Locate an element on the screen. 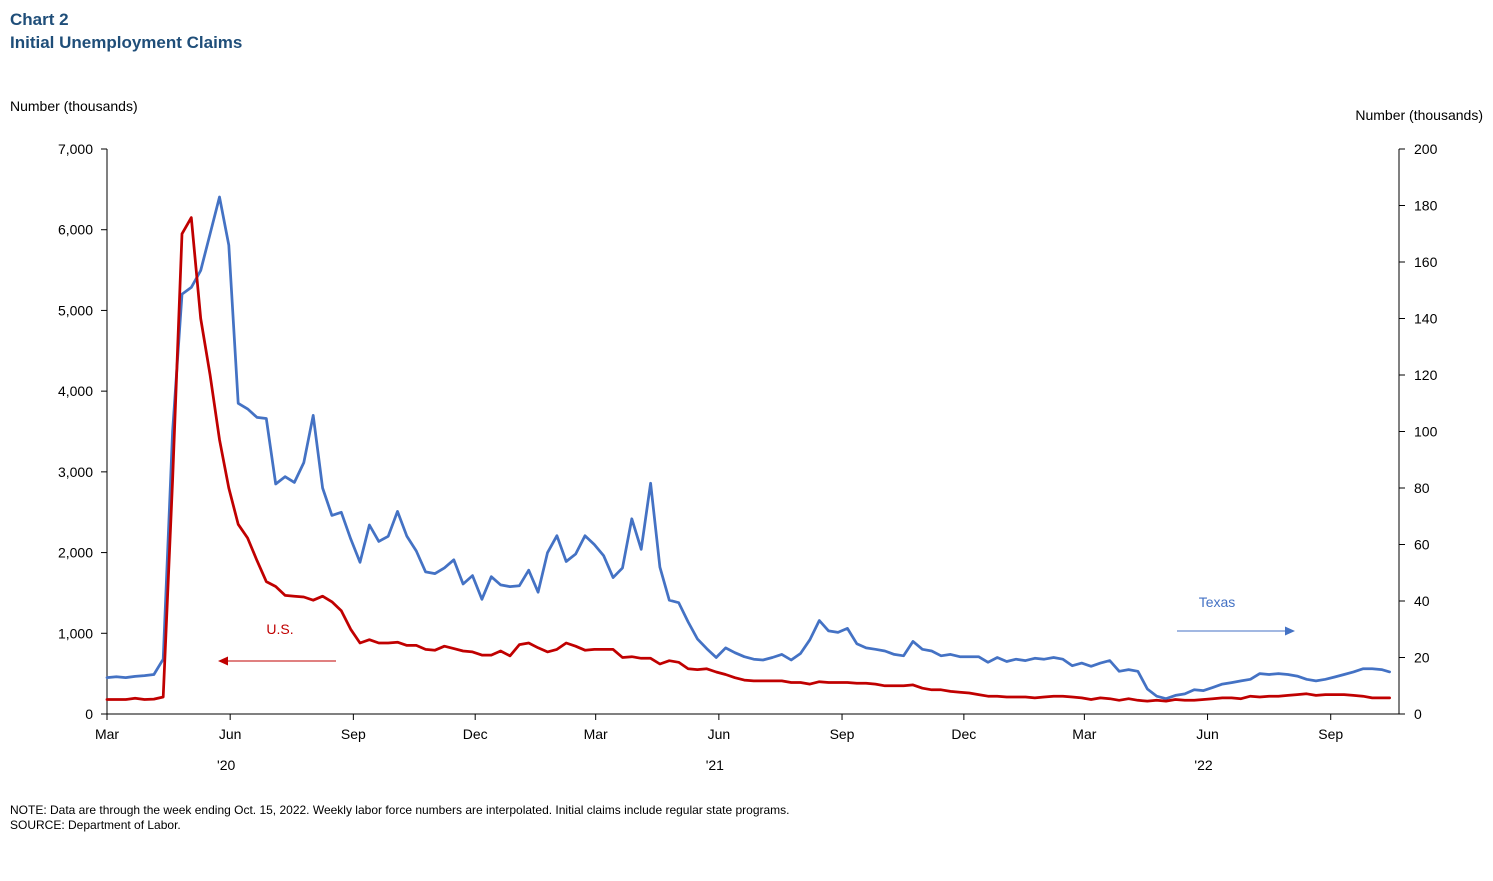 Image resolution: width=1493 pixels, height=881 pixels. year-label: '21 is located at coordinates (715, 765).